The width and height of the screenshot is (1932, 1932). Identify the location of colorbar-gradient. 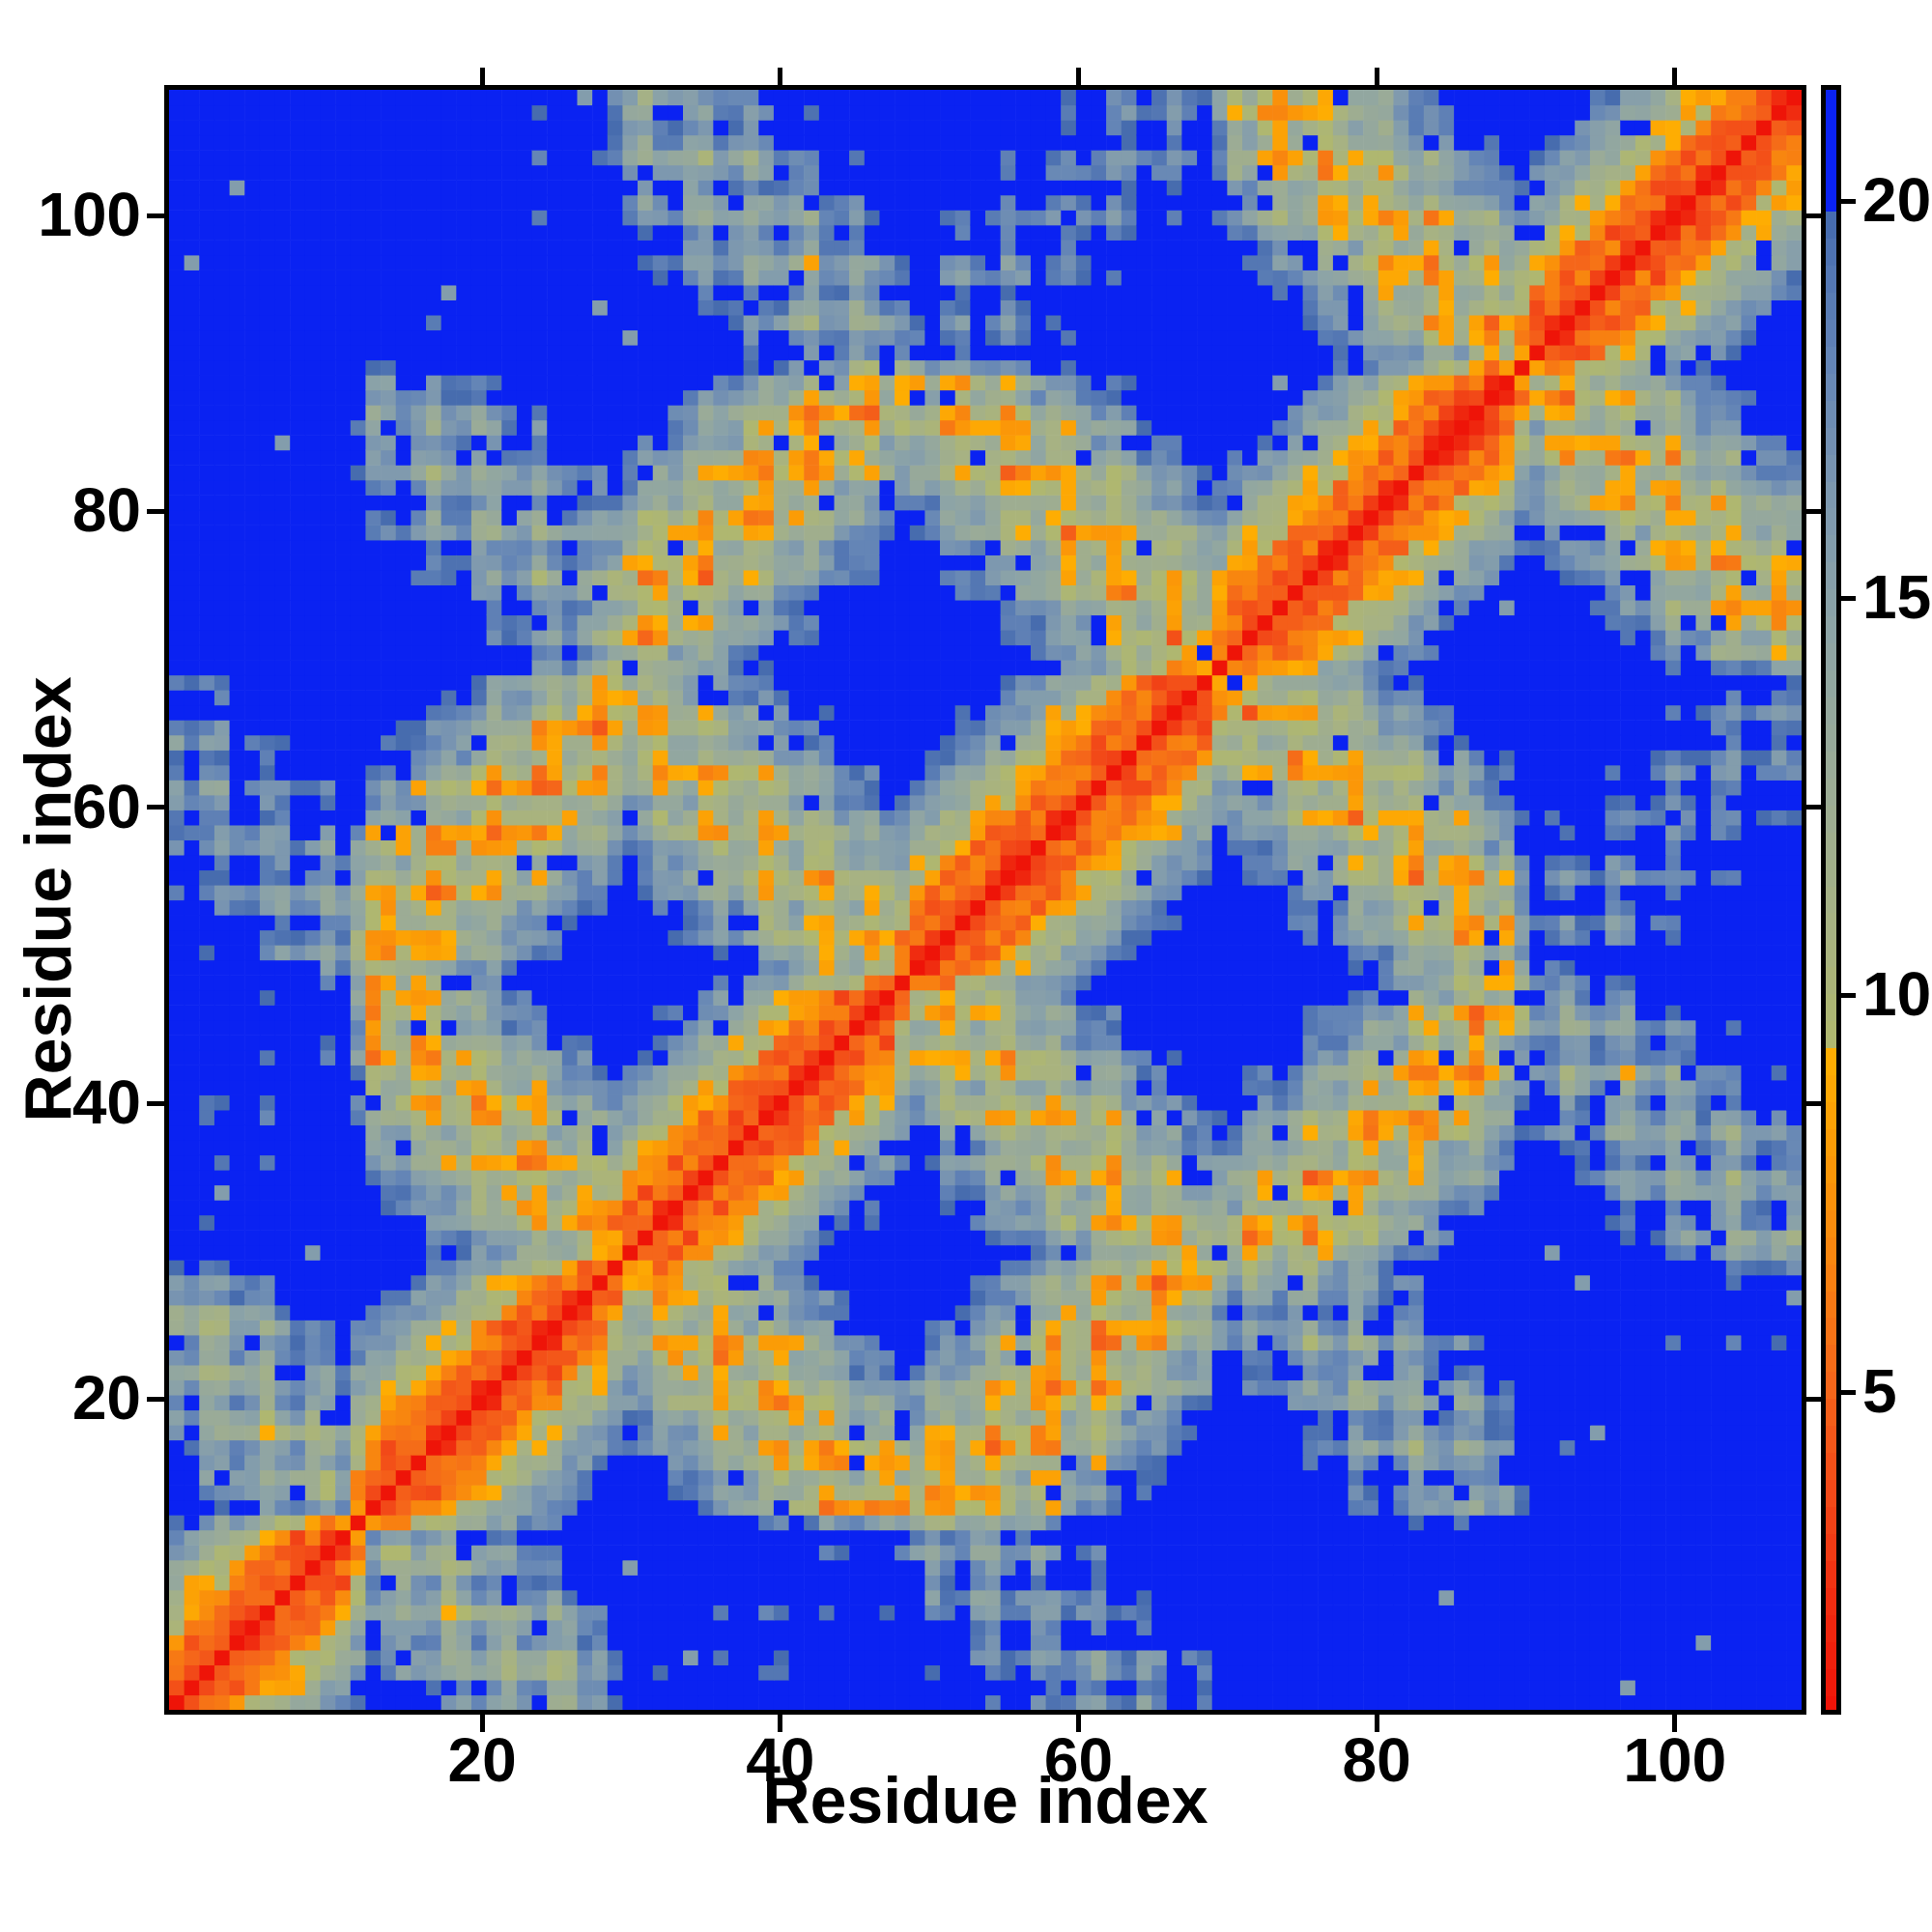
(1831, 900).